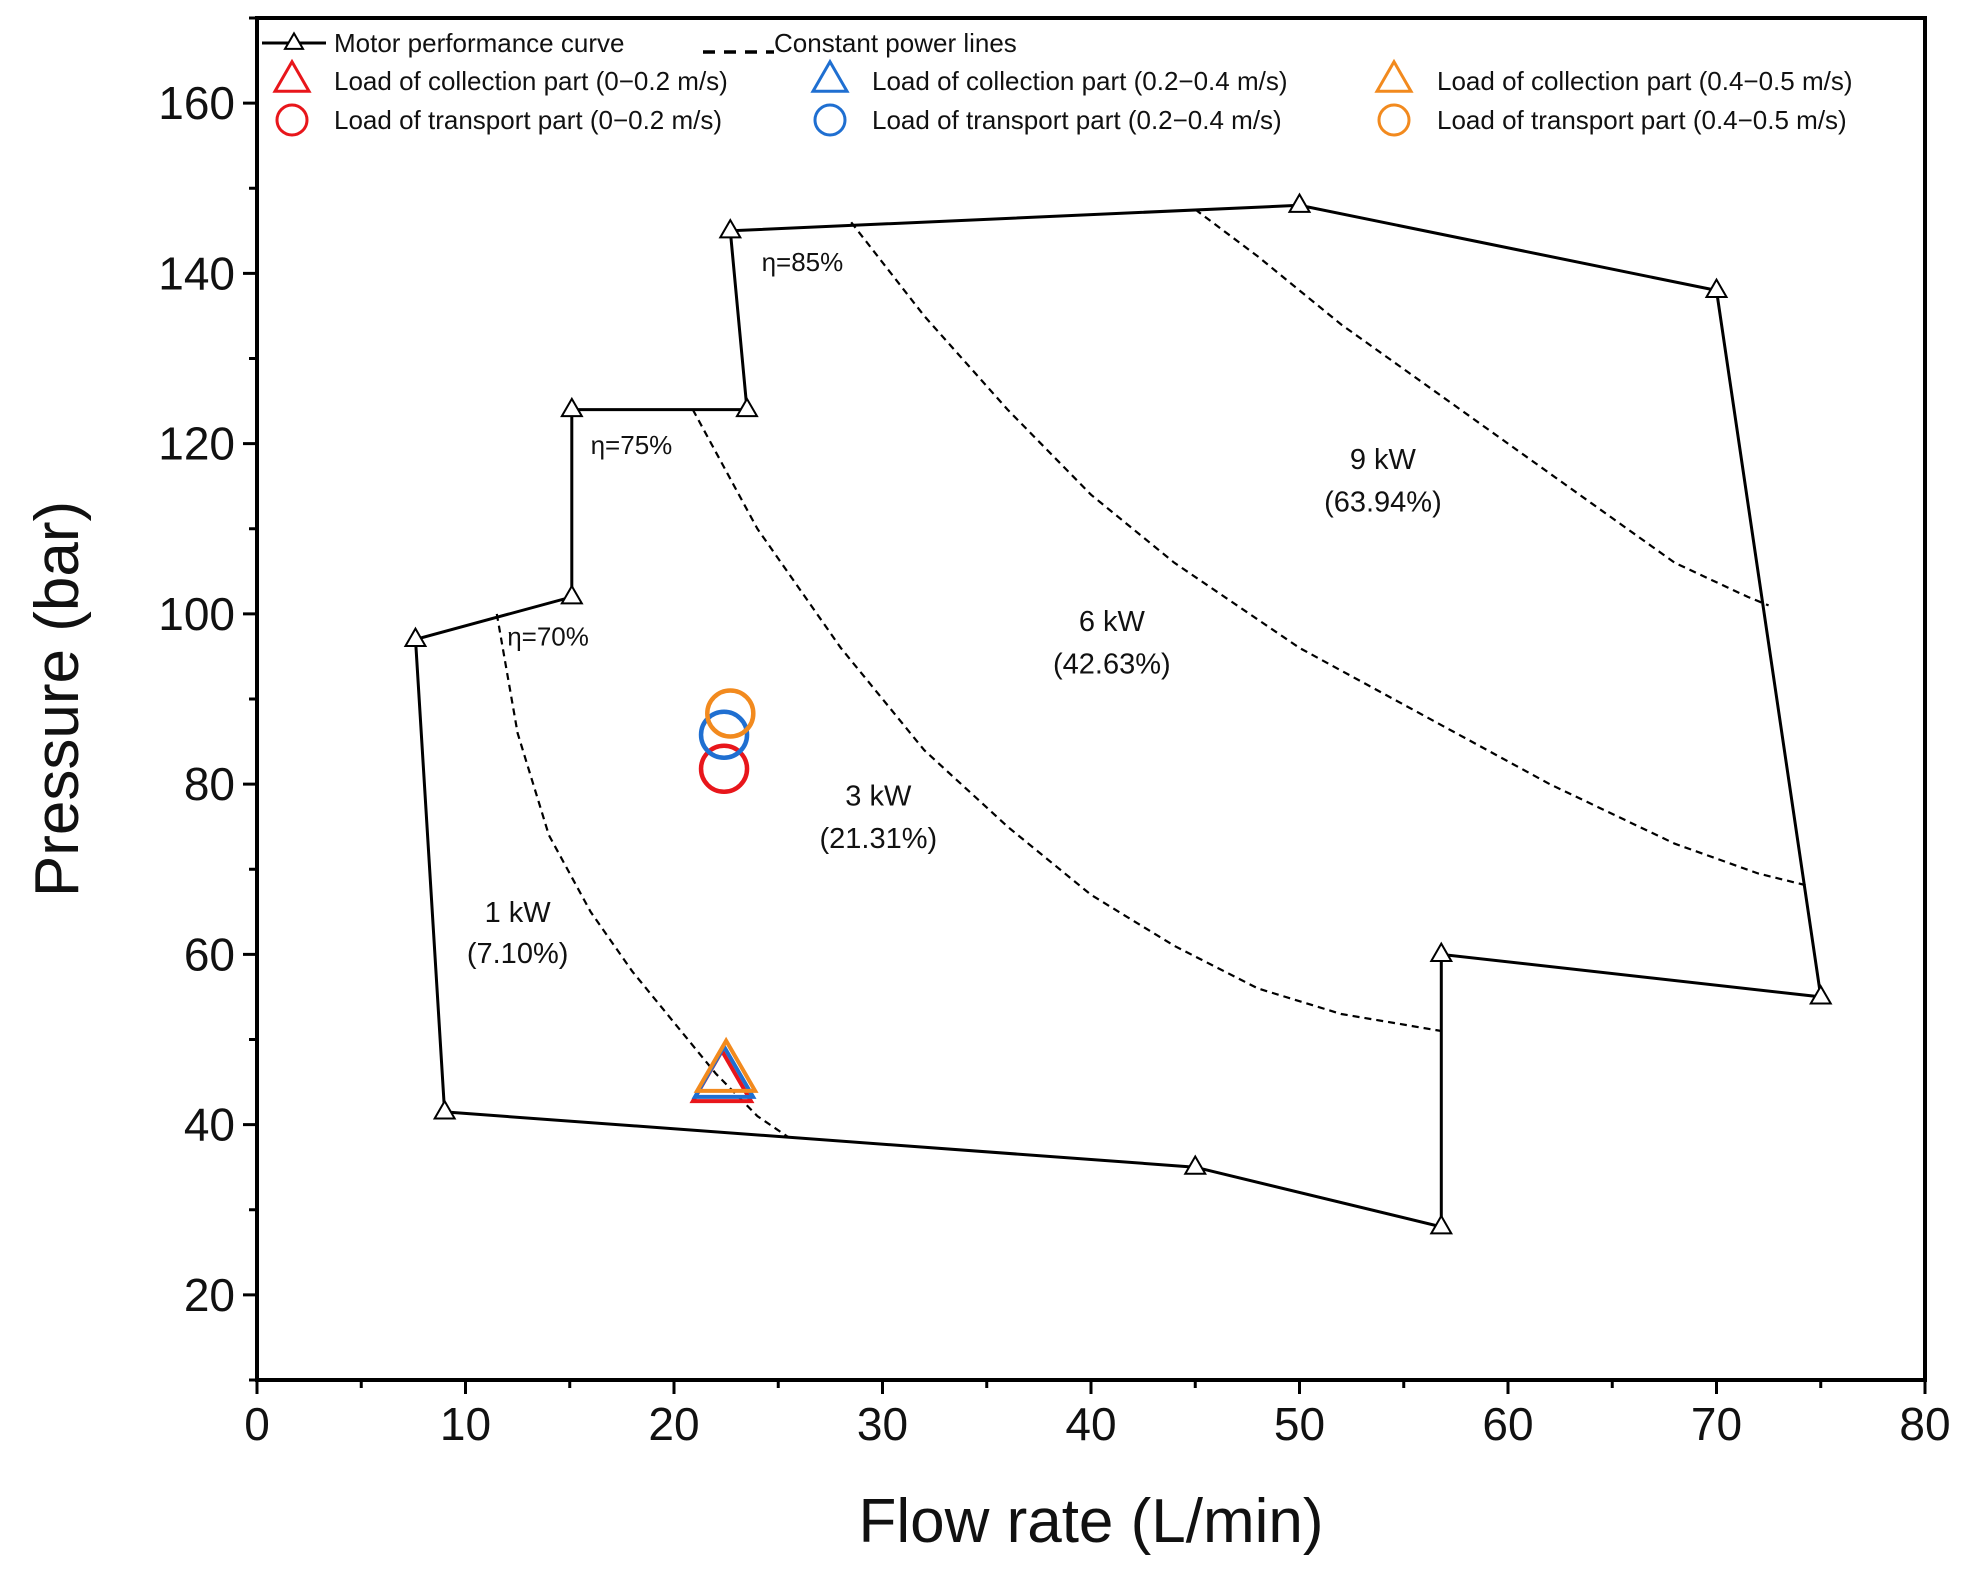 This screenshot has height=1584, width=1965. Describe the element at coordinates (673, 1424) in the screenshot. I see `x-tick-label: 20` at that location.